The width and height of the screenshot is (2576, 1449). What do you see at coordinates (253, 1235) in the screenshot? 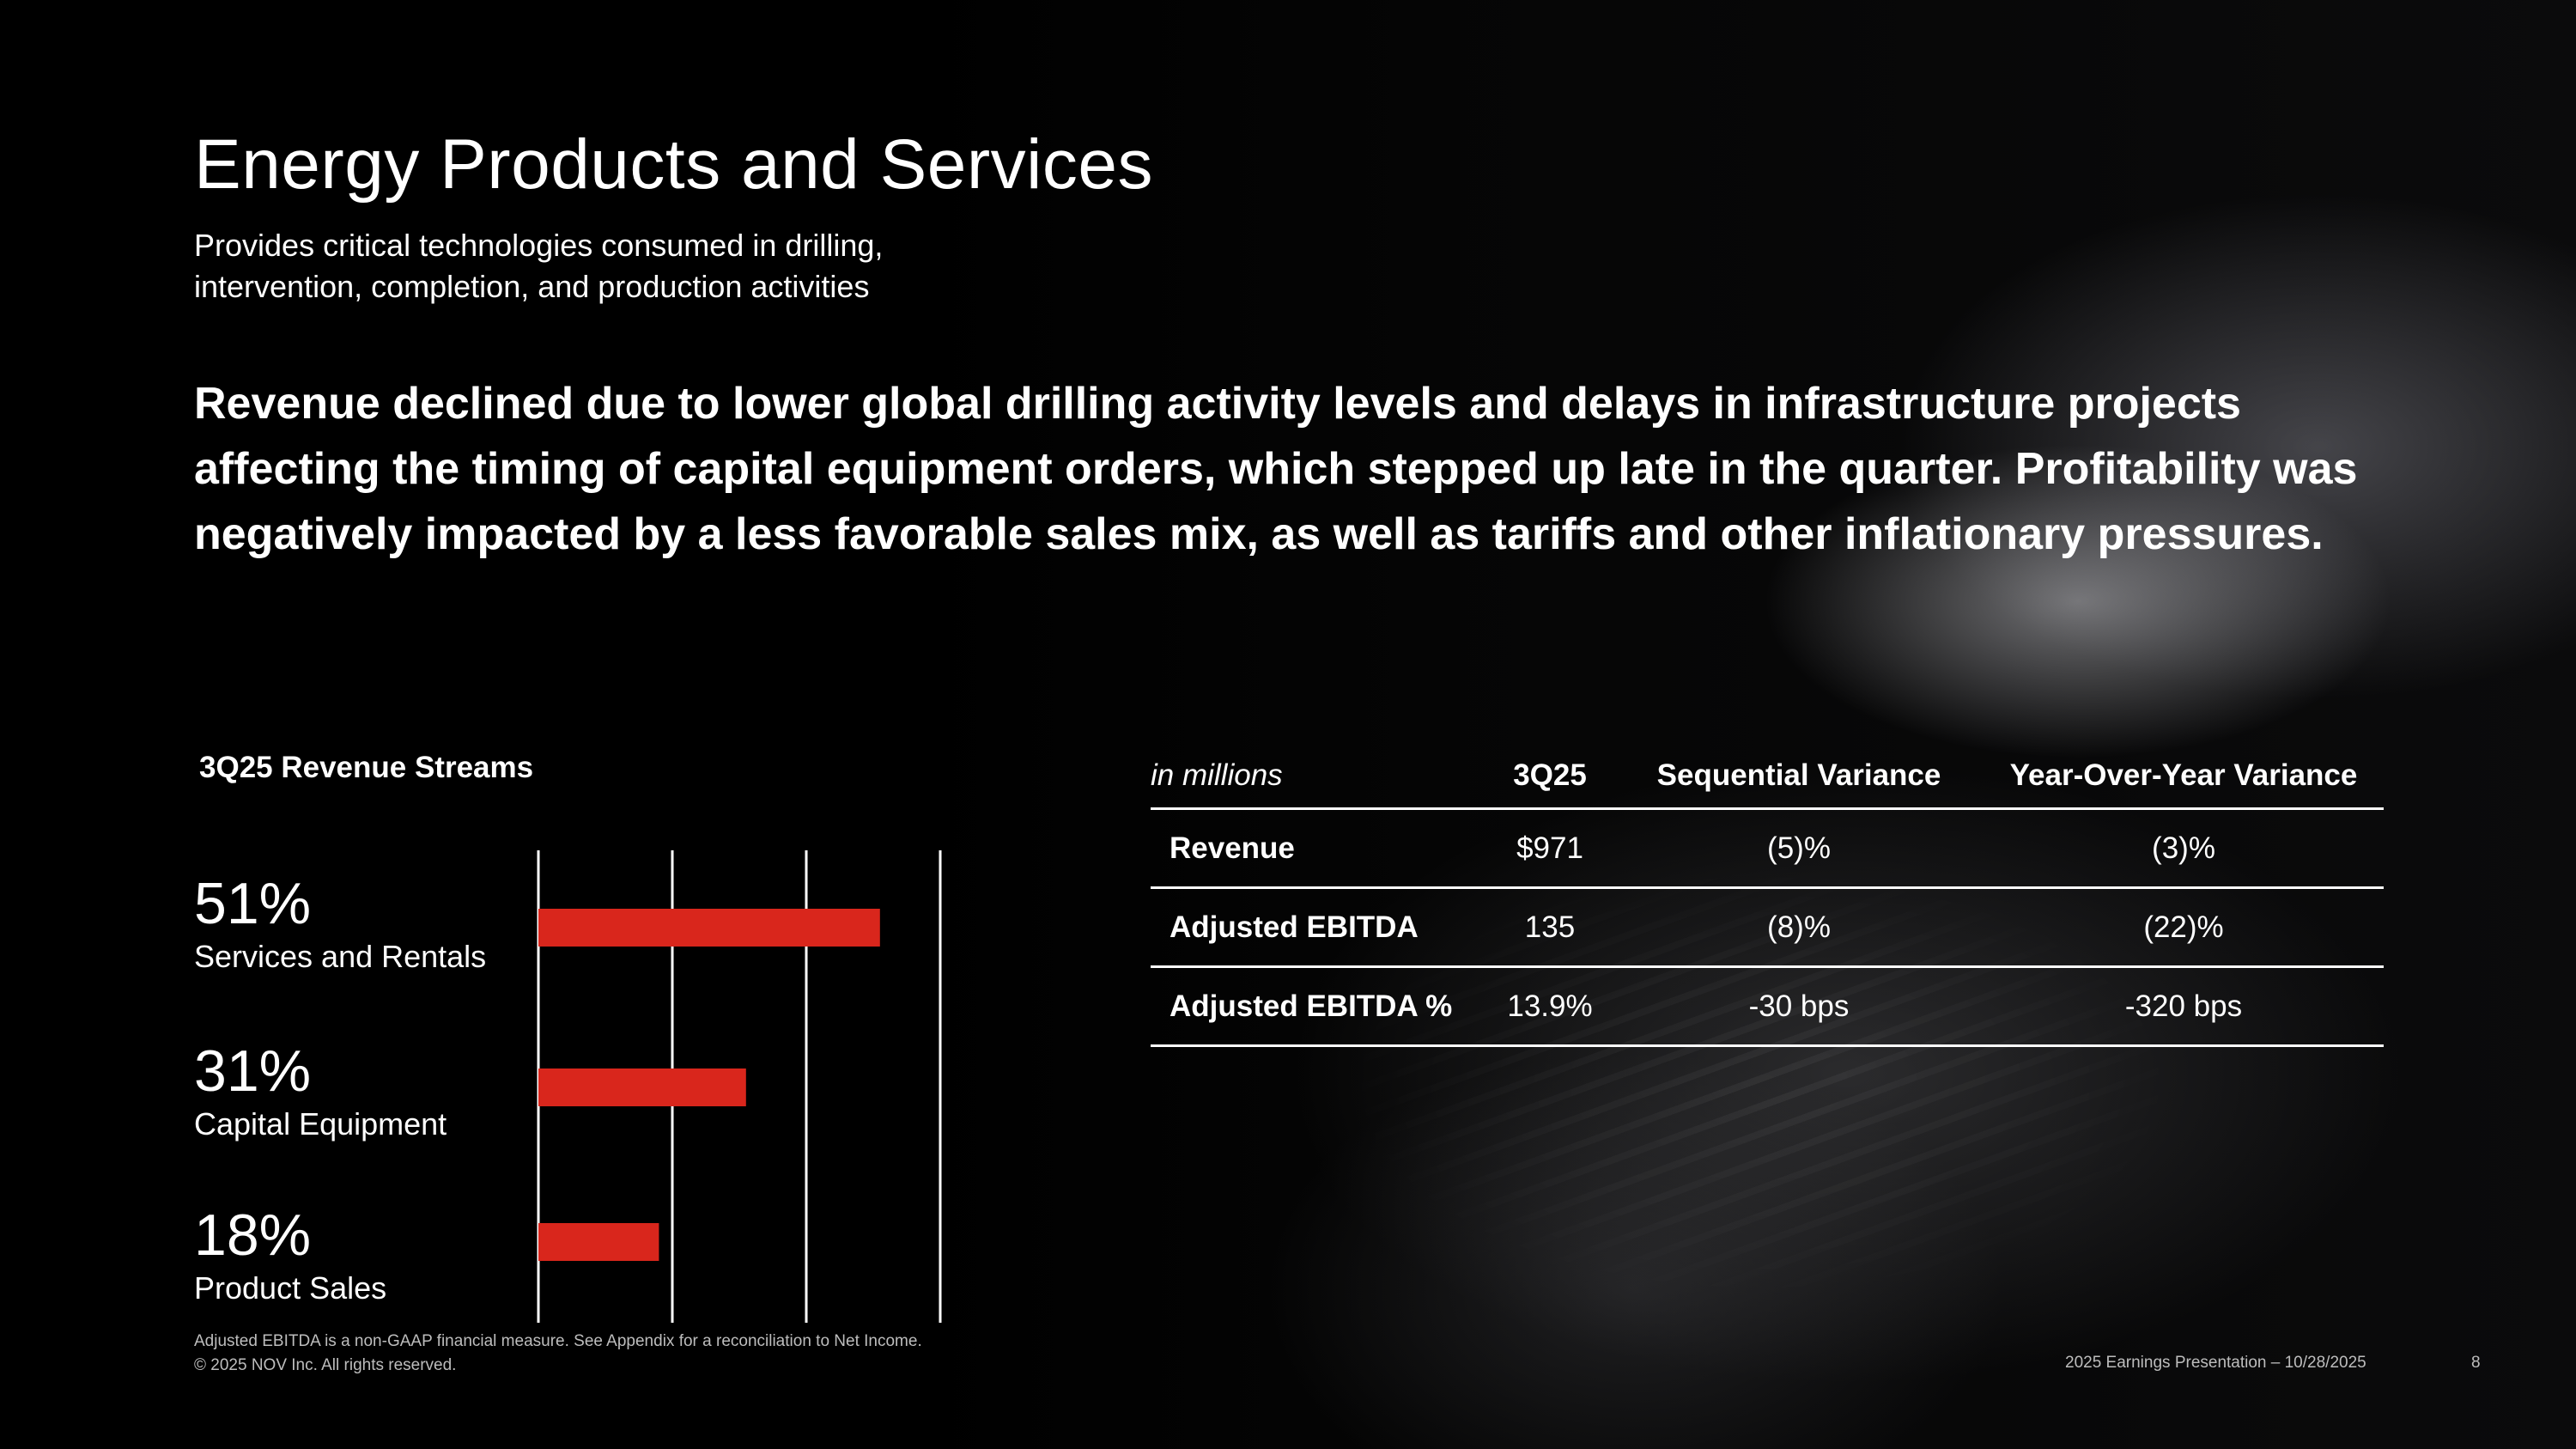
I see `stream-percent: 18%` at bounding box center [253, 1235].